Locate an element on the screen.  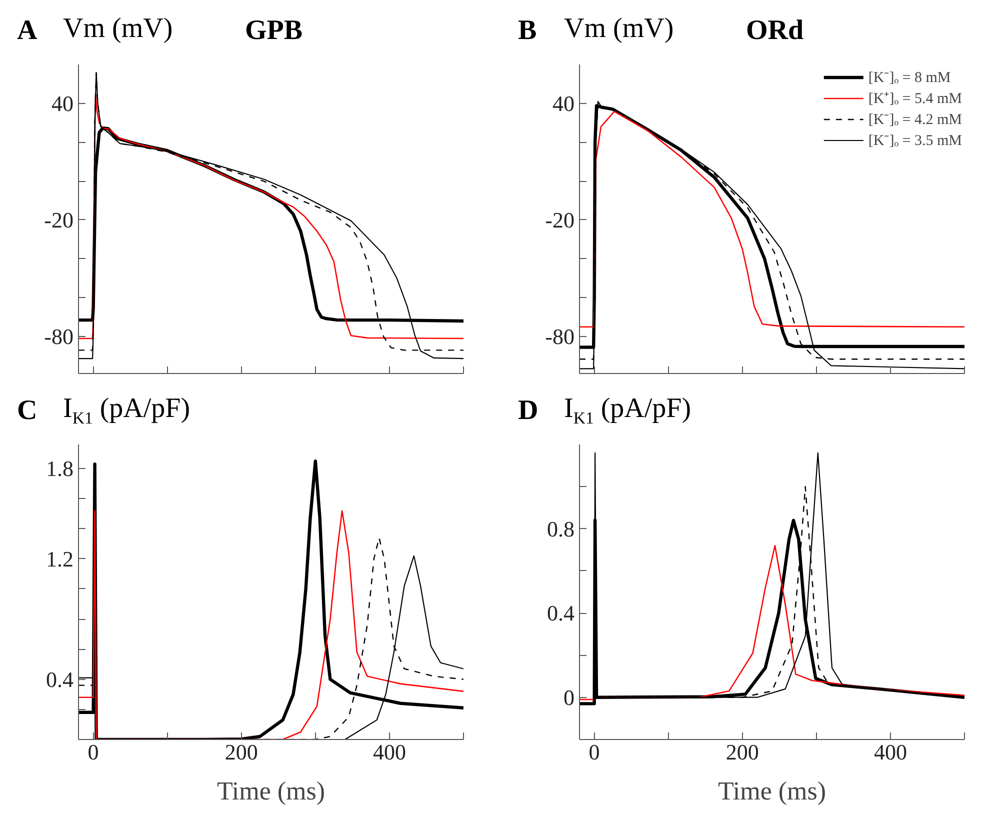
text: D is located at coordinates (528, 411).